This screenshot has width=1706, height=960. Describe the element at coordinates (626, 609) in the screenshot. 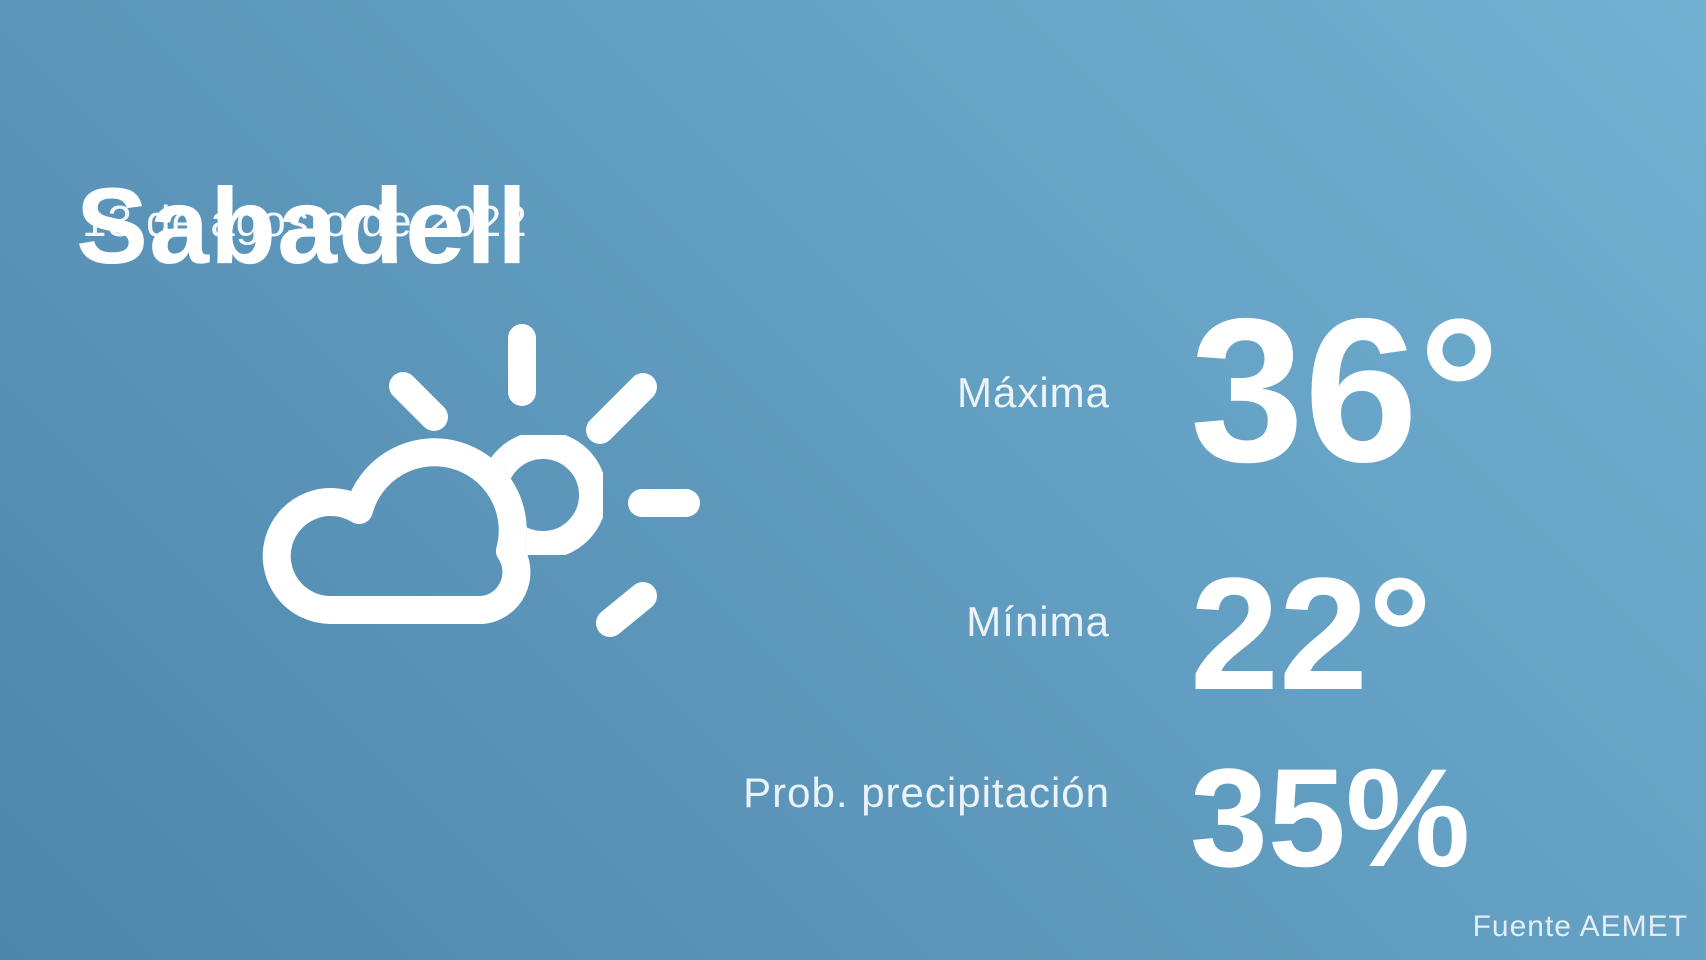

I see `sun-ray-down-right` at that location.